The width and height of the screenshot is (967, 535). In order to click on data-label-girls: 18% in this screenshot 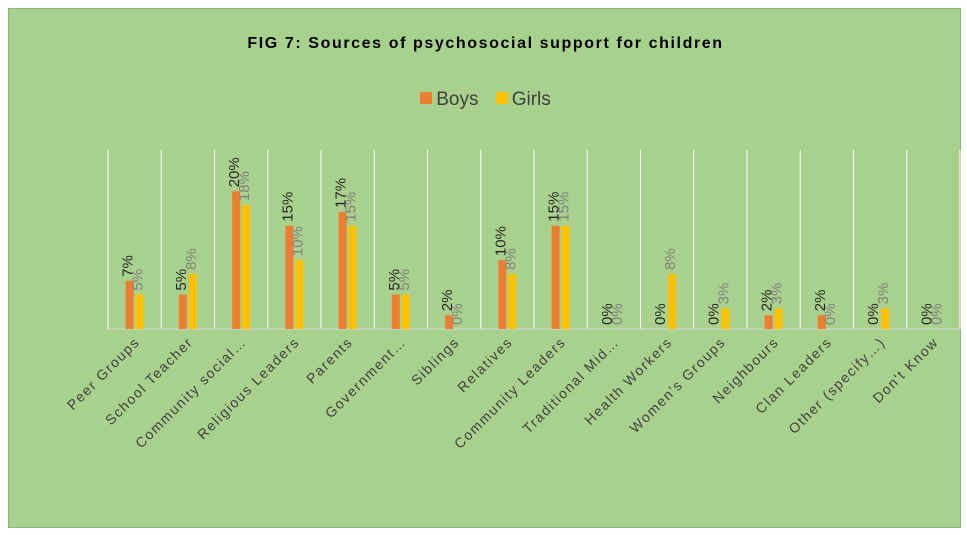, I will do `click(244, 186)`.